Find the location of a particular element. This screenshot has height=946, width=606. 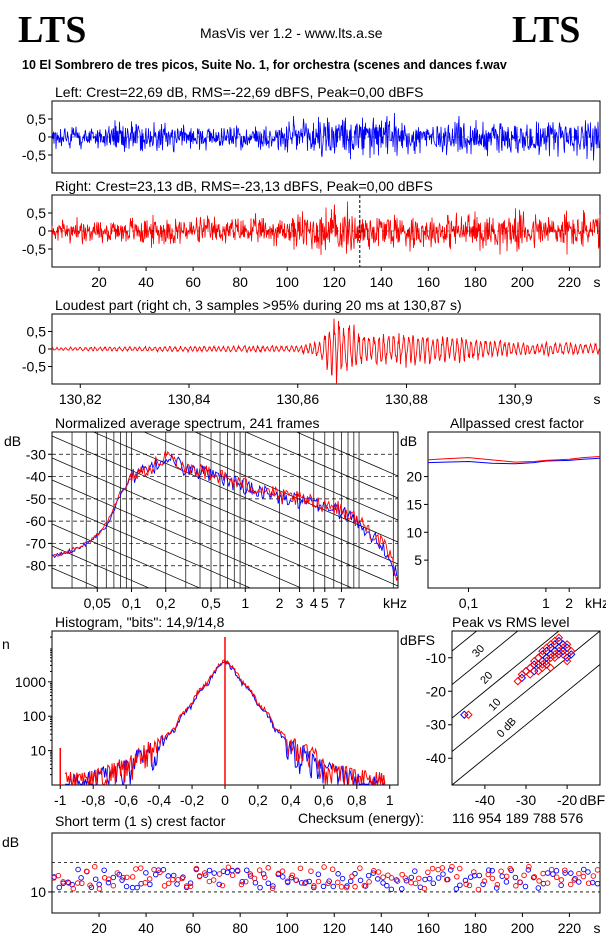

histogram-xtick-label: -1 is located at coordinates (60, 800).